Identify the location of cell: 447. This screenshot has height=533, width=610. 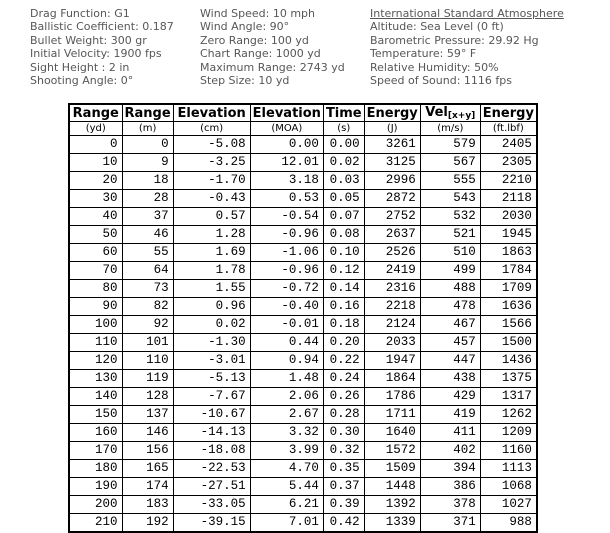
(450, 360).